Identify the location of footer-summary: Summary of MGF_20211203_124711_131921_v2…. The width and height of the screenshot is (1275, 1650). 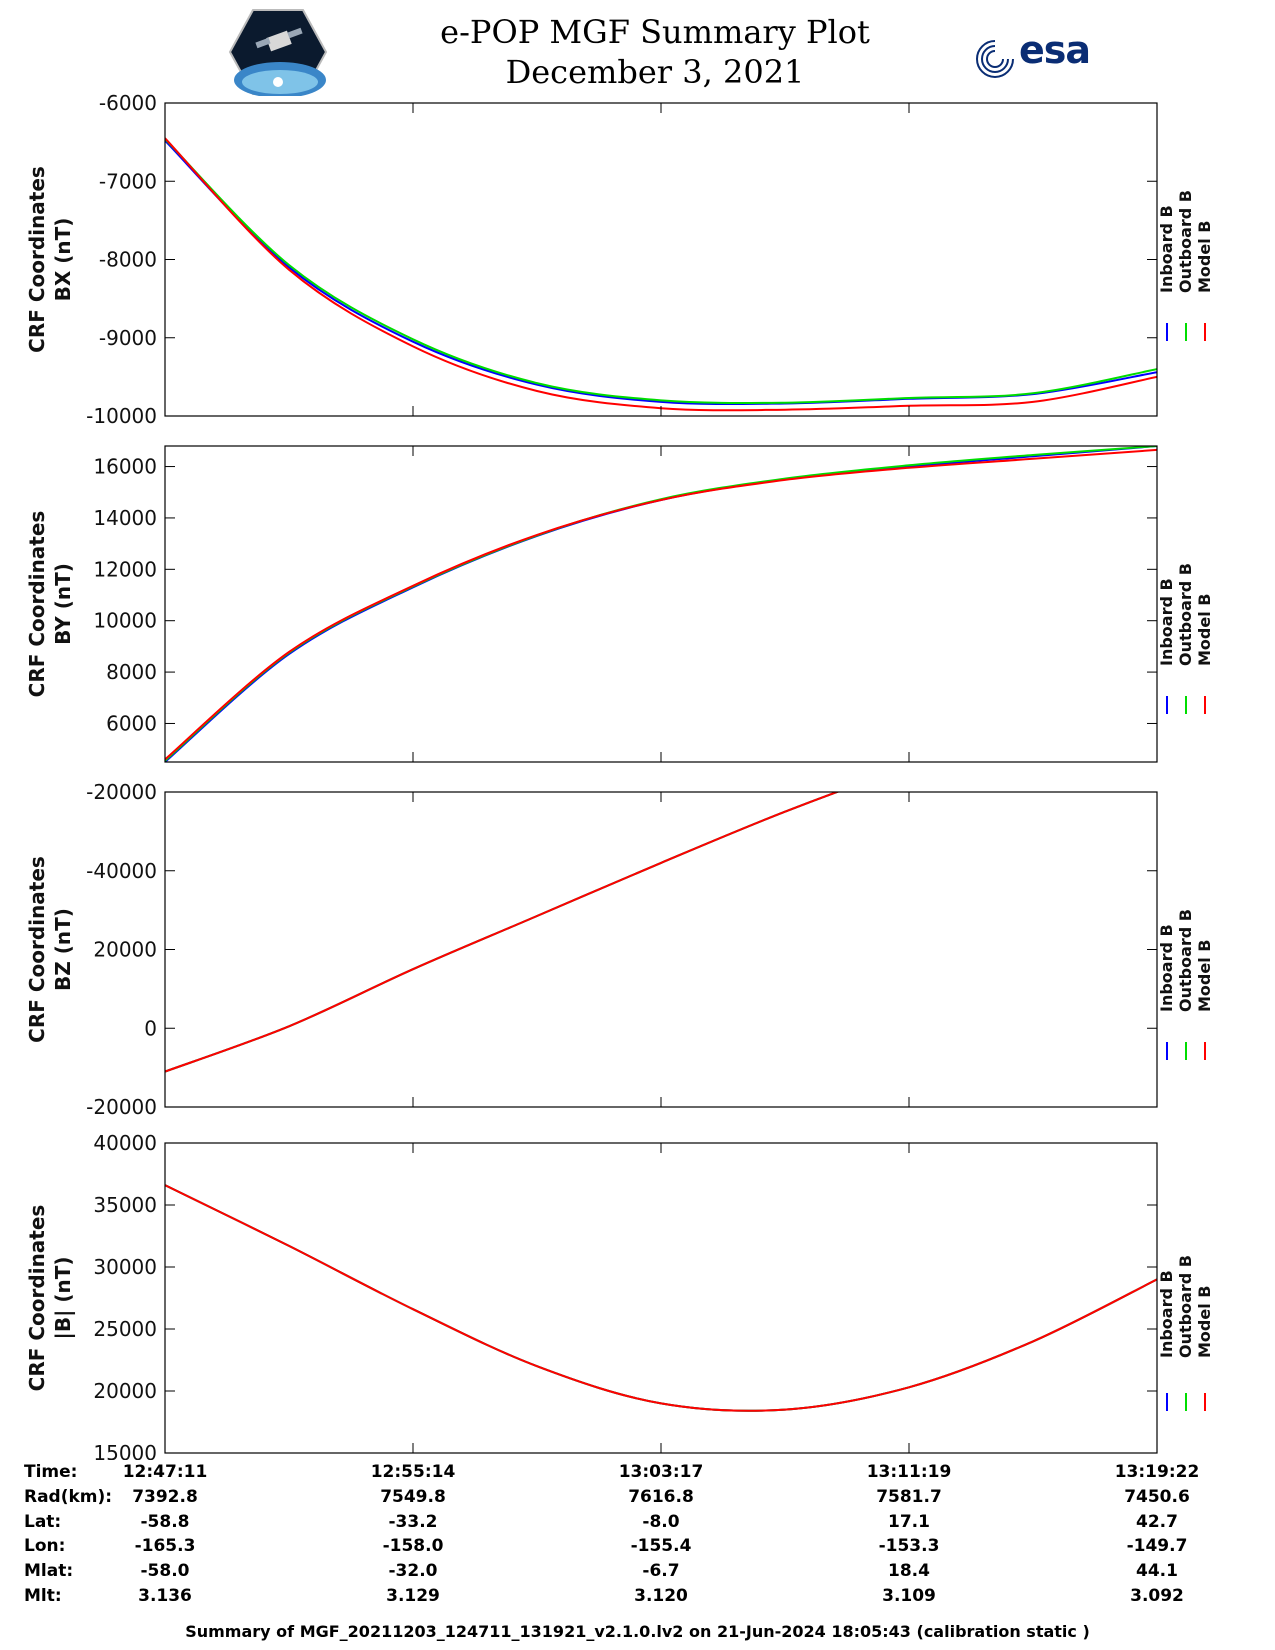
(637, 1631).